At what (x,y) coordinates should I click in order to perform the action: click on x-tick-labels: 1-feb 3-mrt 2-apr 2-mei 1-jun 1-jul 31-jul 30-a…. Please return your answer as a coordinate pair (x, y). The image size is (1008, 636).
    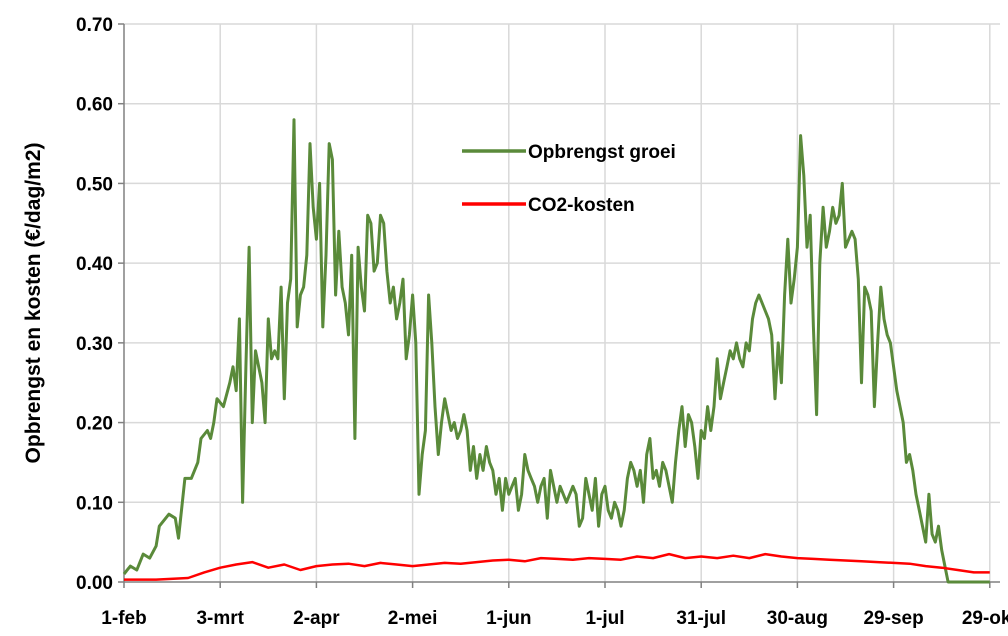
    Looking at the image, I should click on (554, 618).